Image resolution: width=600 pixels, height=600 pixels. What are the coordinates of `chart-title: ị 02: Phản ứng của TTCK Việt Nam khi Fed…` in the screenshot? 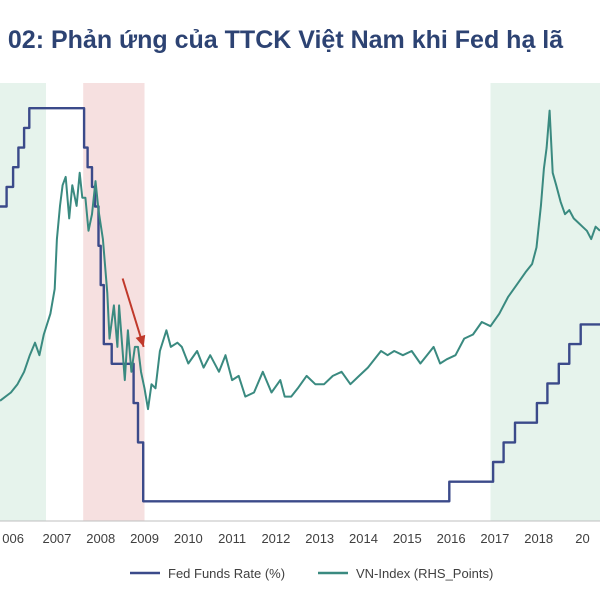 It's located at (282, 40).